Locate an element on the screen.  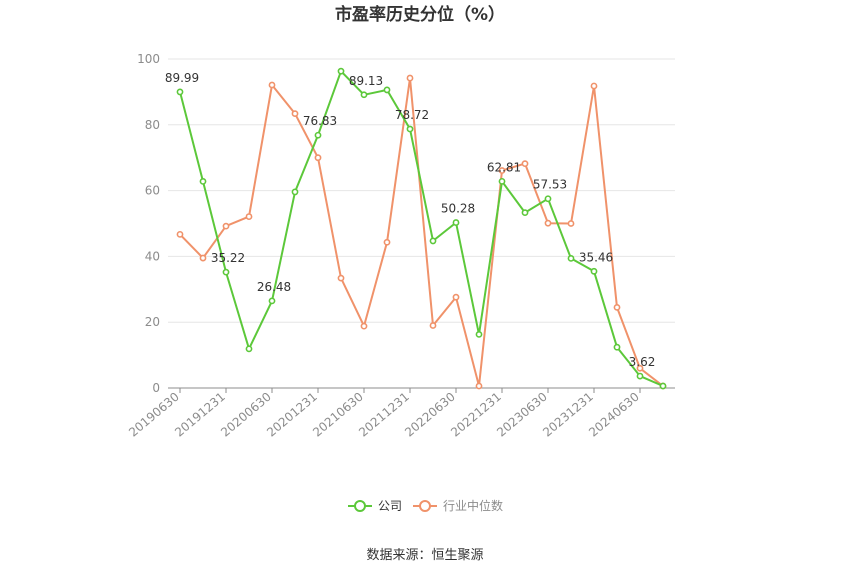
data-label: 76.83 is located at coordinates (320, 121).